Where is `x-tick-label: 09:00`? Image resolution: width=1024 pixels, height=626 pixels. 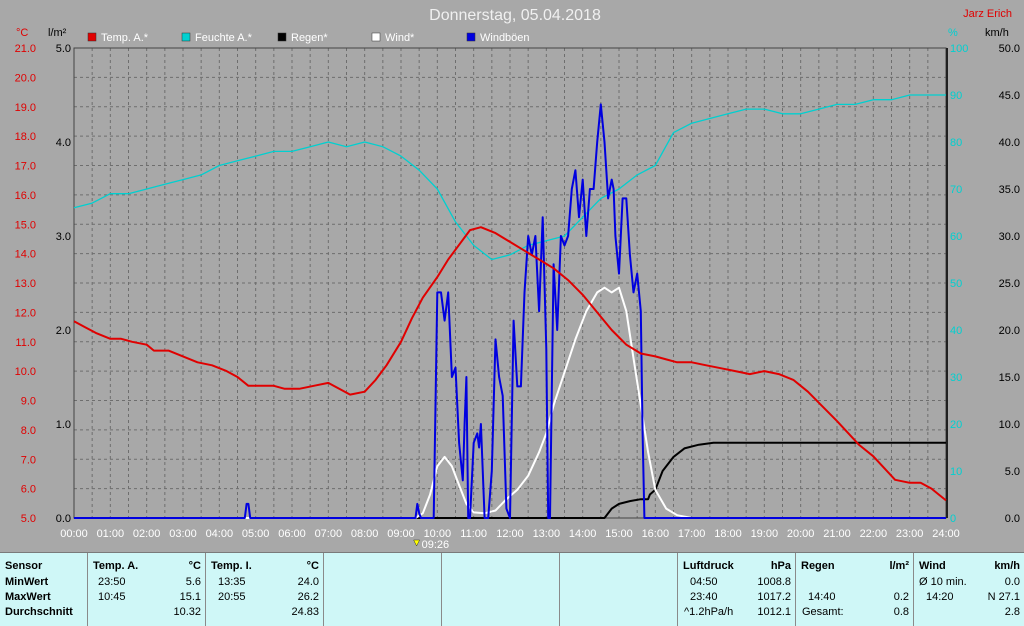 x-tick-label: 09:00 is located at coordinates (401, 534).